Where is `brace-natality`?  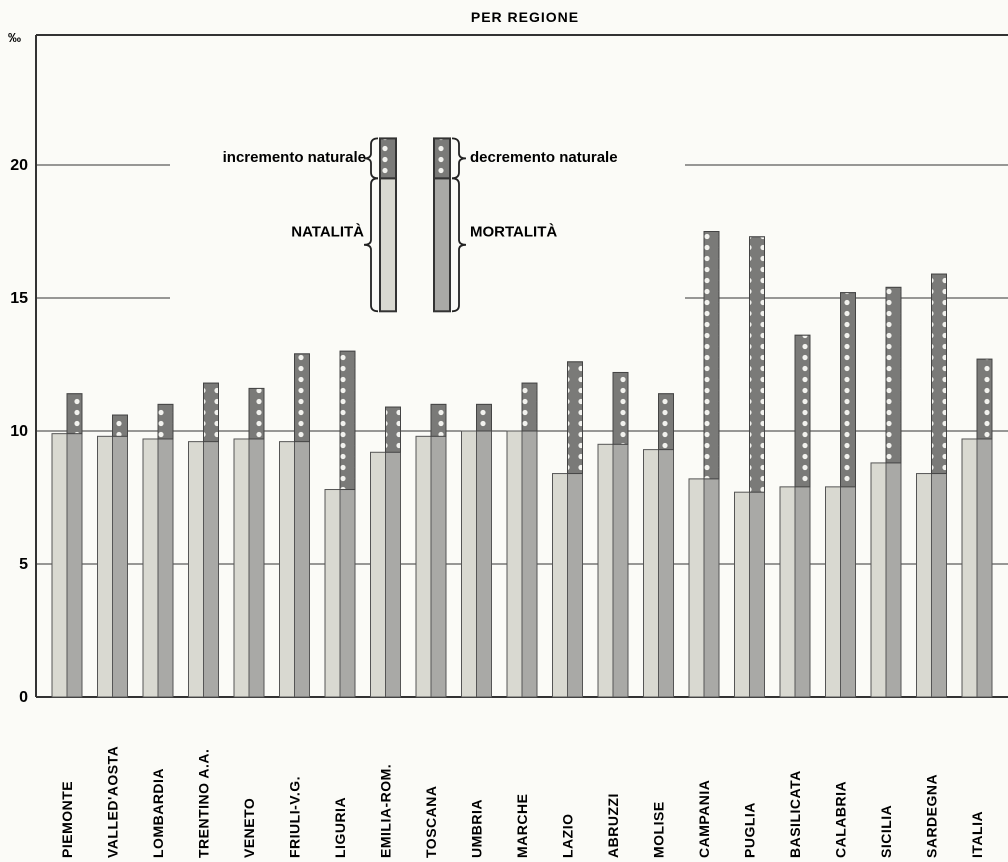 brace-natality is located at coordinates (371, 245).